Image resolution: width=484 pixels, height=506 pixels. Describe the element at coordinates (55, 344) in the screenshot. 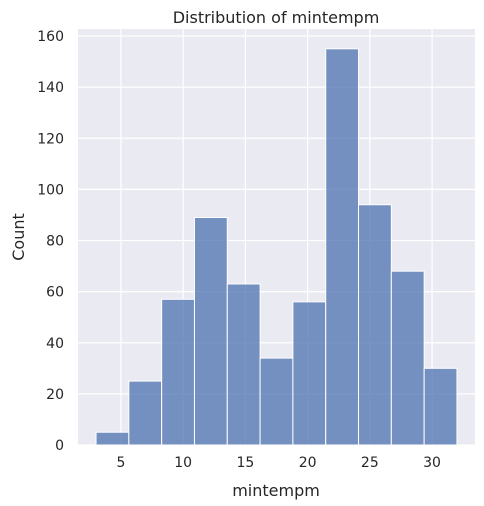

I see `y-tick-label: 40` at that location.